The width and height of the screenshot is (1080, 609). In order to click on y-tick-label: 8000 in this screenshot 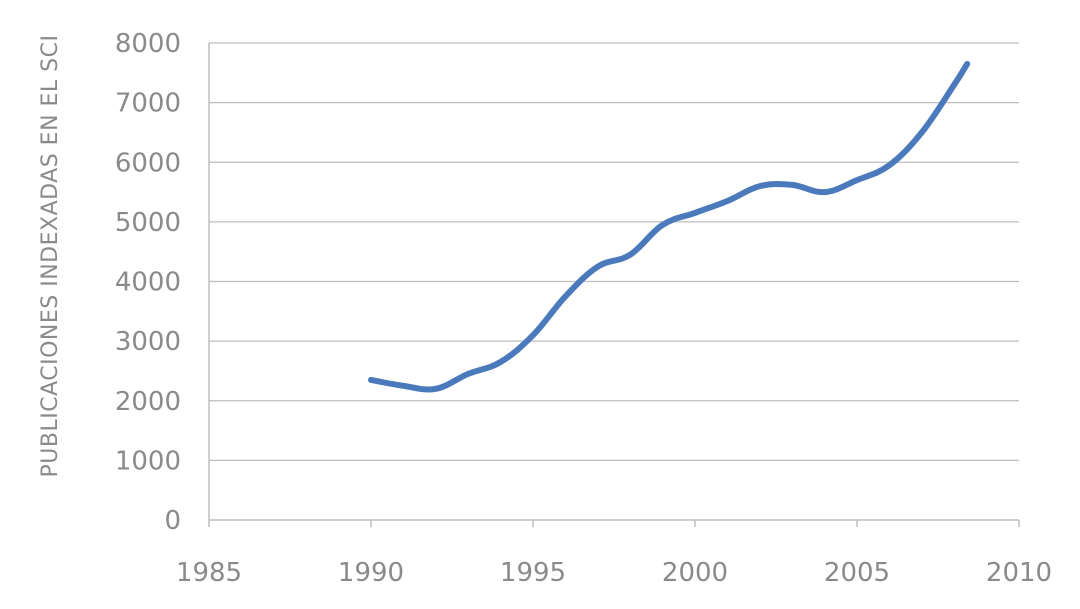, I will do `click(148, 44)`.